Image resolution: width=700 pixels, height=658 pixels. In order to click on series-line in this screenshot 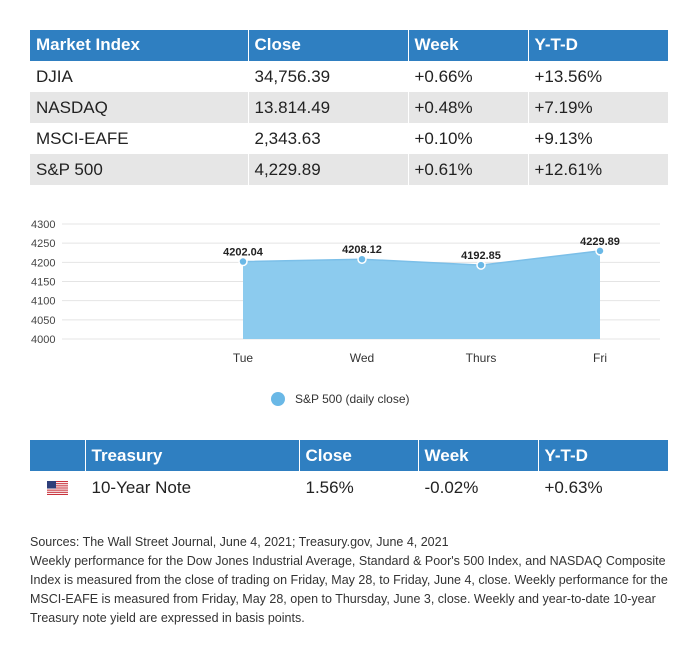, I will do `click(421, 258)`.